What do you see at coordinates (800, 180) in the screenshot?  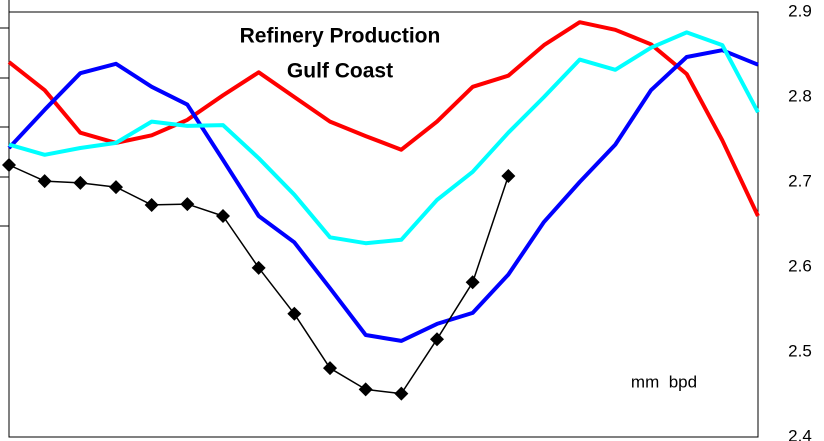 I see `y-tick-label: 2.7` at bounding box center [800, 180].